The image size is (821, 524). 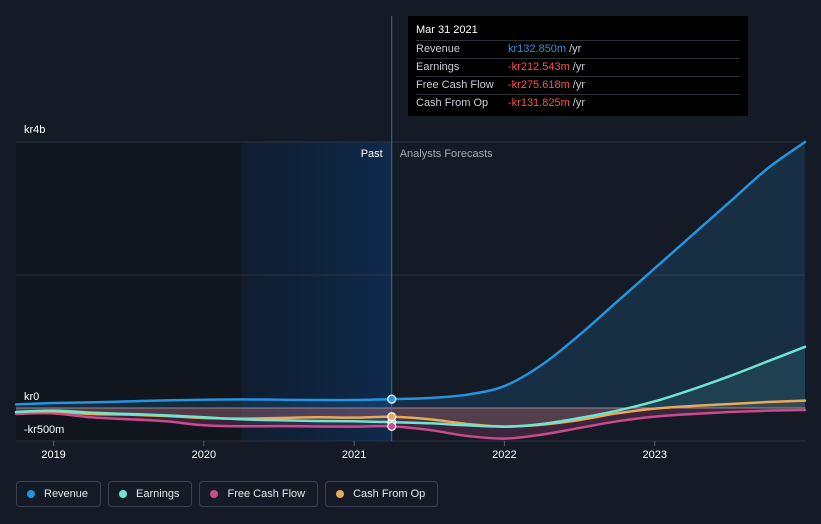 What do you see at coordinates (204, 455) in the screenshot?
I see `x-tick-label: 2020` at bounding box center [204, 455].